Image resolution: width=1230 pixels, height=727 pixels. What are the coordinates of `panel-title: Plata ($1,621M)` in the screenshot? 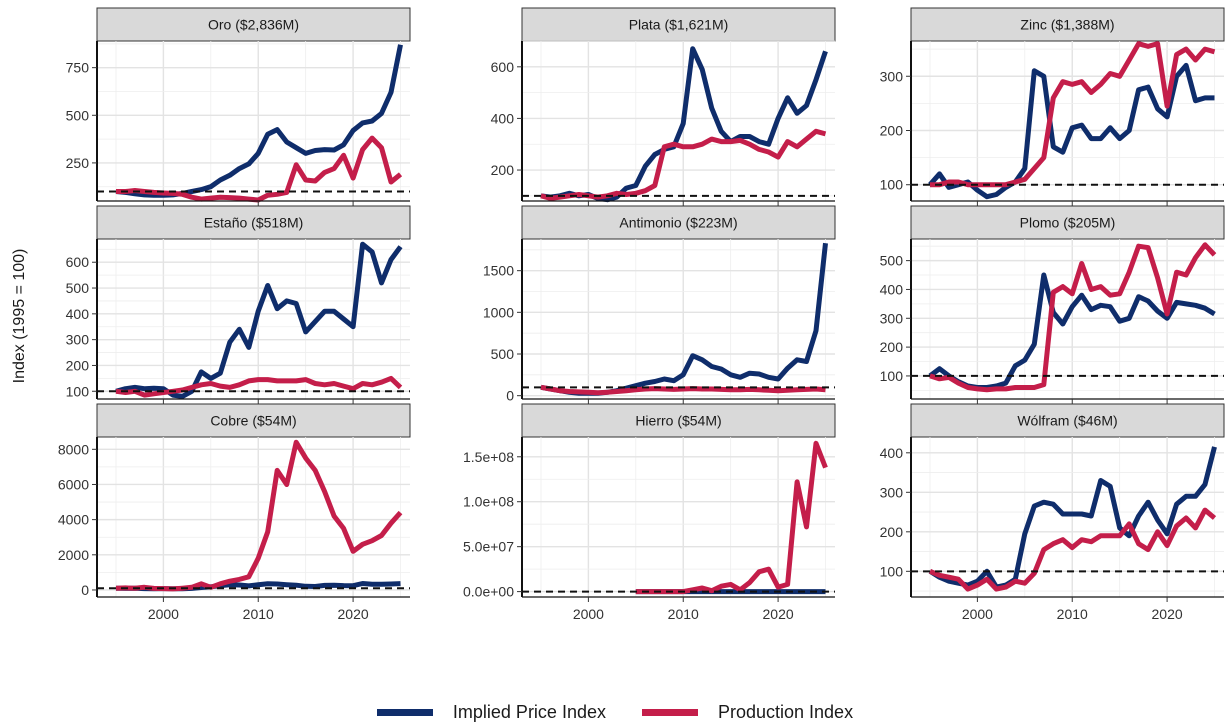 It's located at (679, 25).